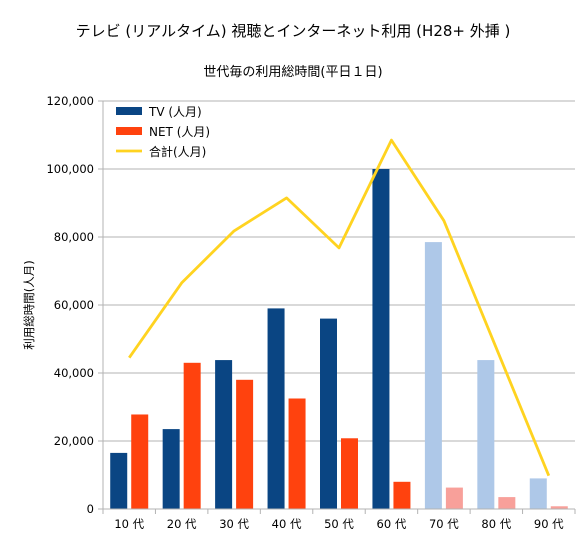 This screenshot has width=586, height=544. What do you see at coordinates (74, 441) in the screenshot?
I see `y-tick-label: 20,000` at bounding box center [74, 441].